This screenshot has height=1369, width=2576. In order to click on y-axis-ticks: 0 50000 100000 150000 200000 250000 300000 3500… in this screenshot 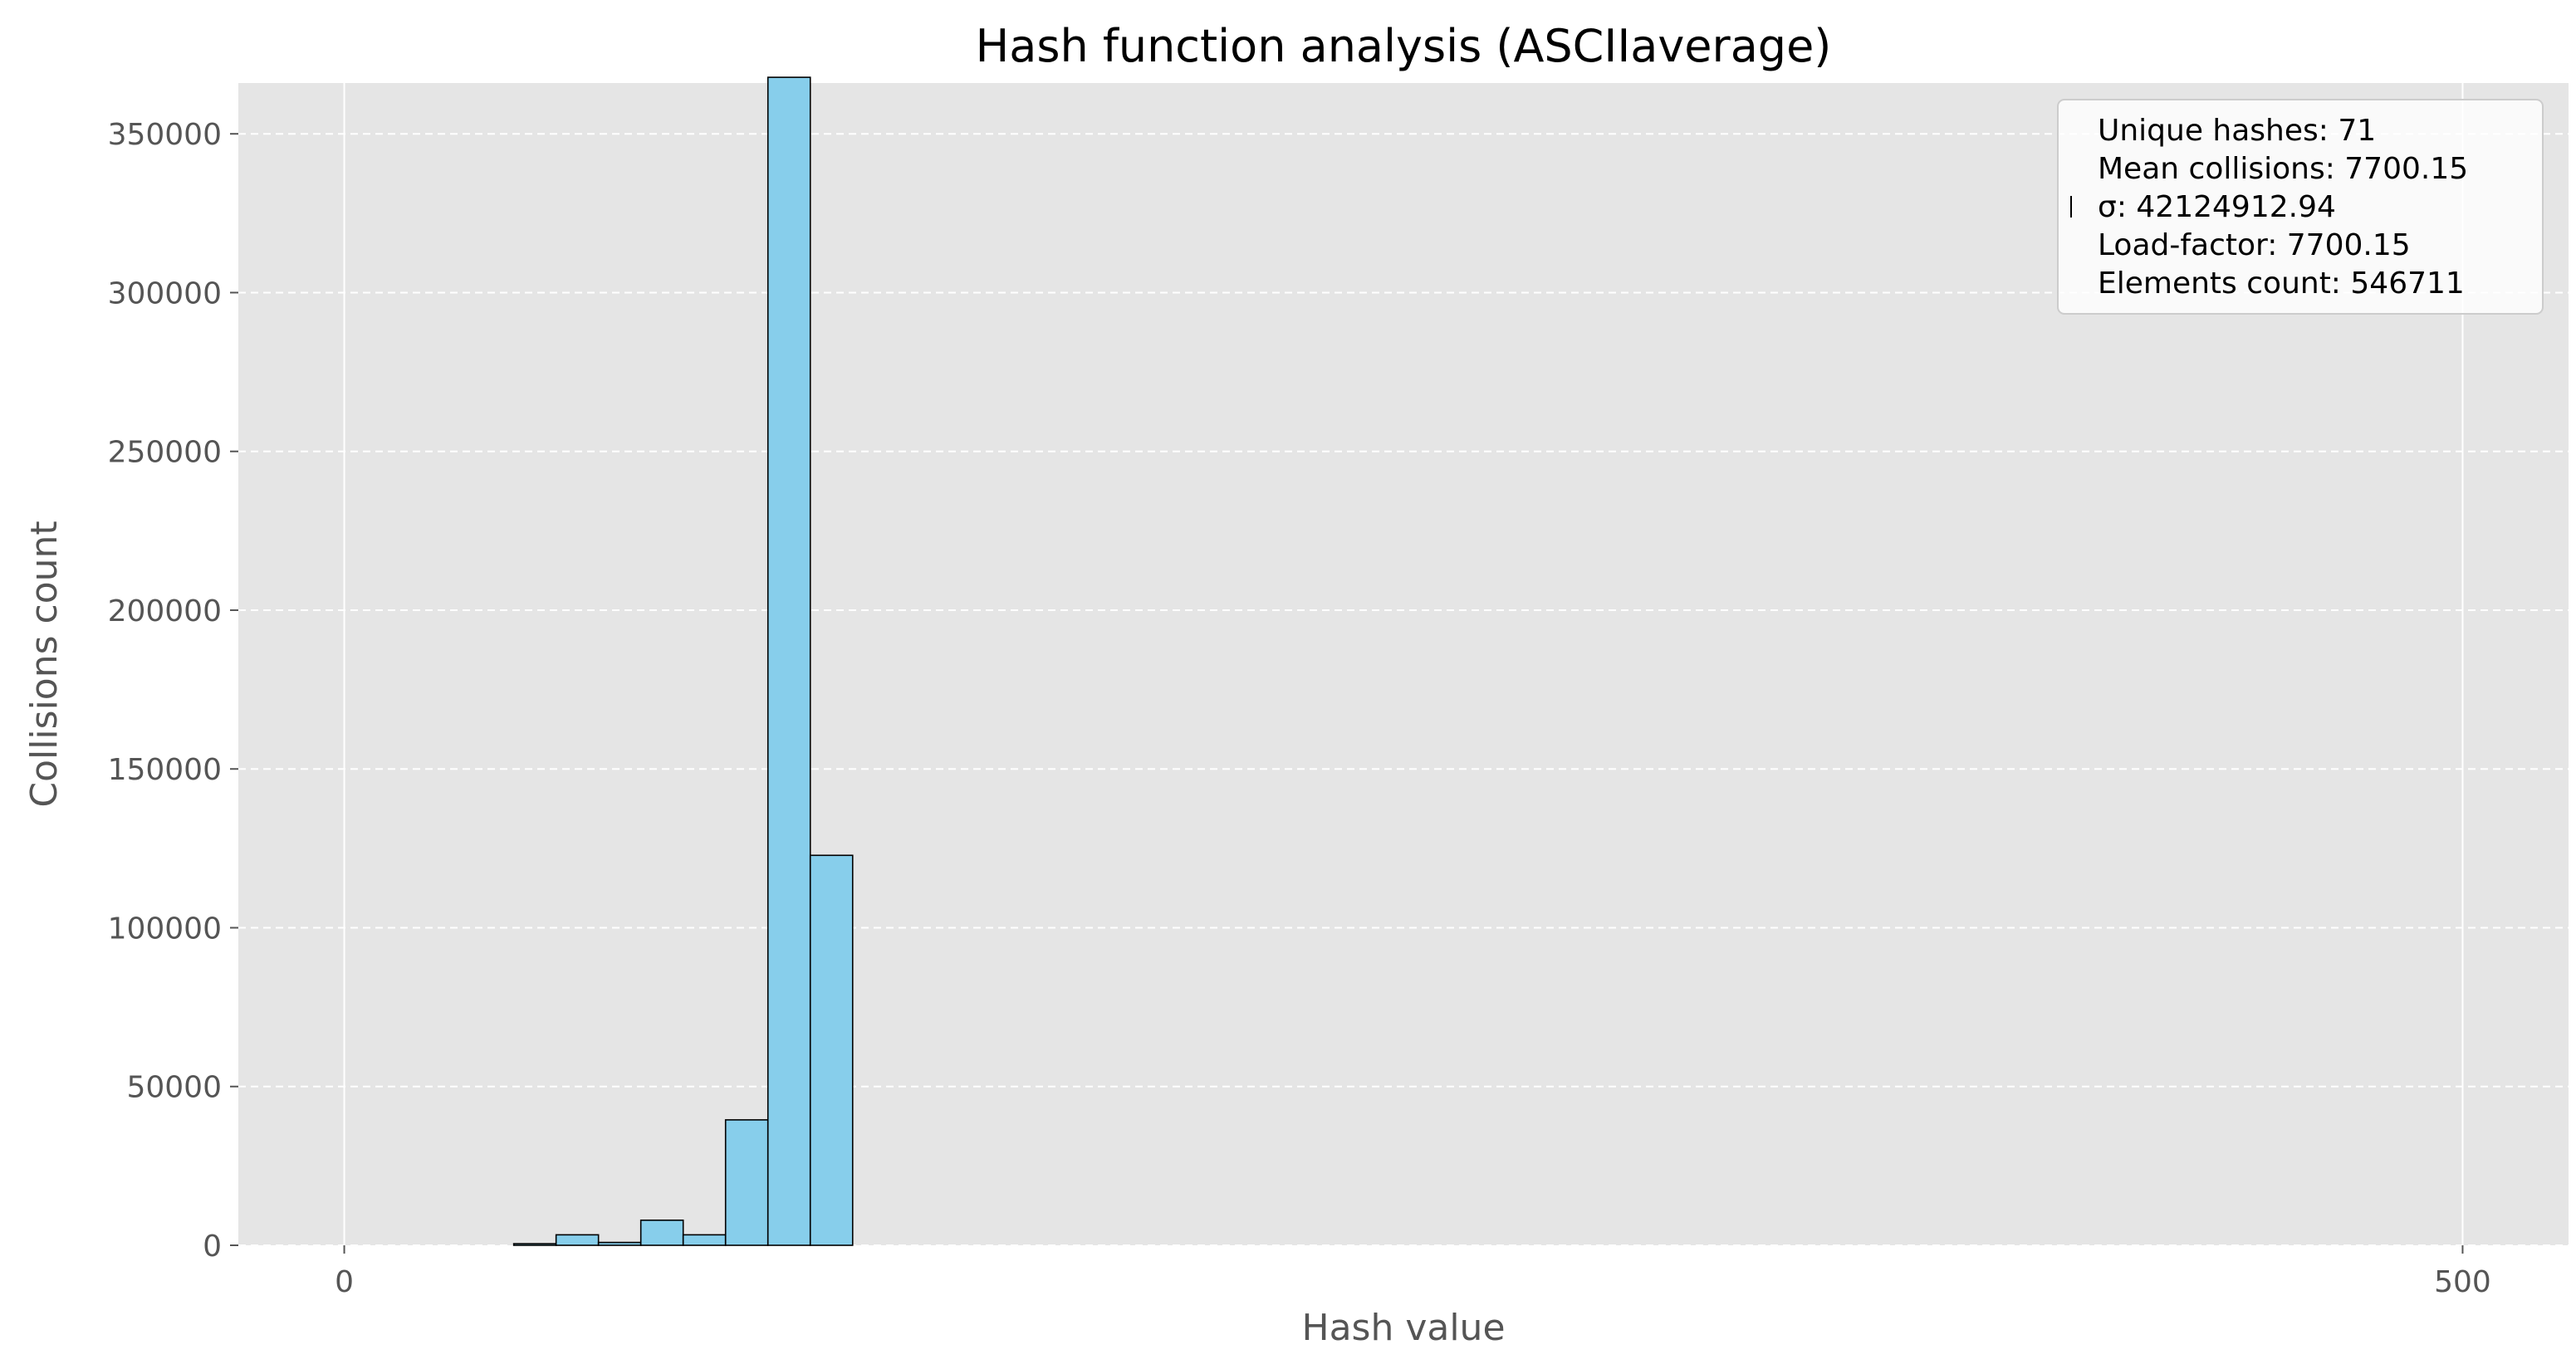, I will do `click(173, 691)`.